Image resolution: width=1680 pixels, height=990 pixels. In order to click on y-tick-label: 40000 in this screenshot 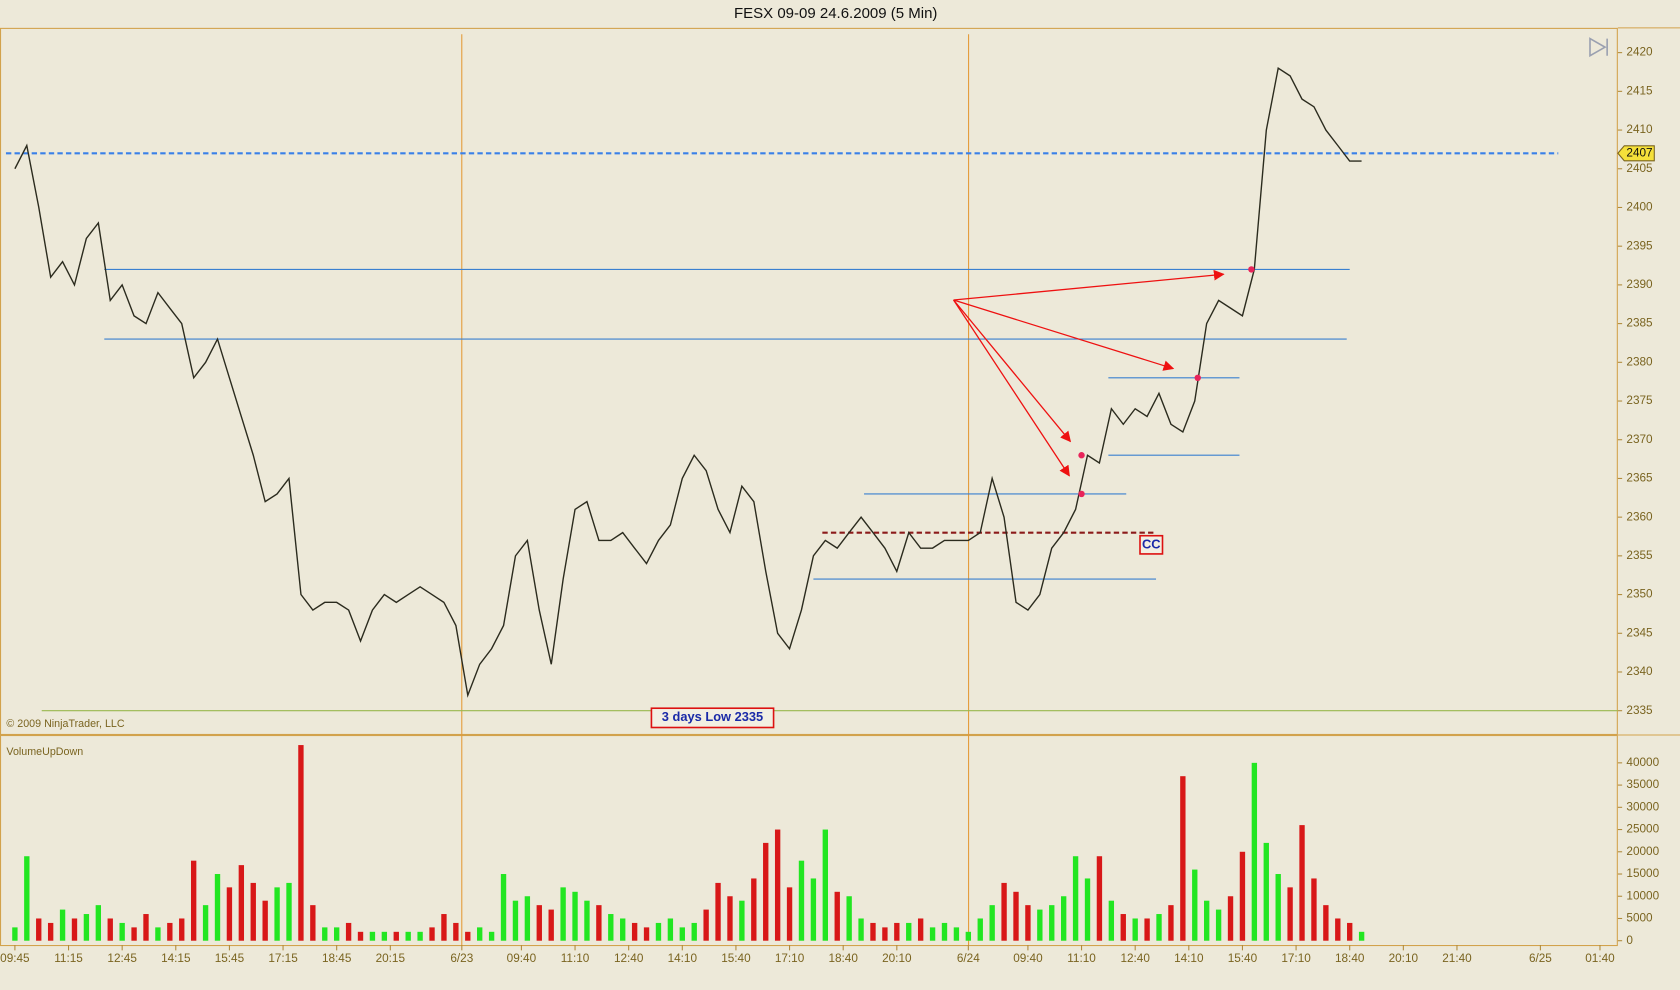, I will do `click(1642, 762)`.